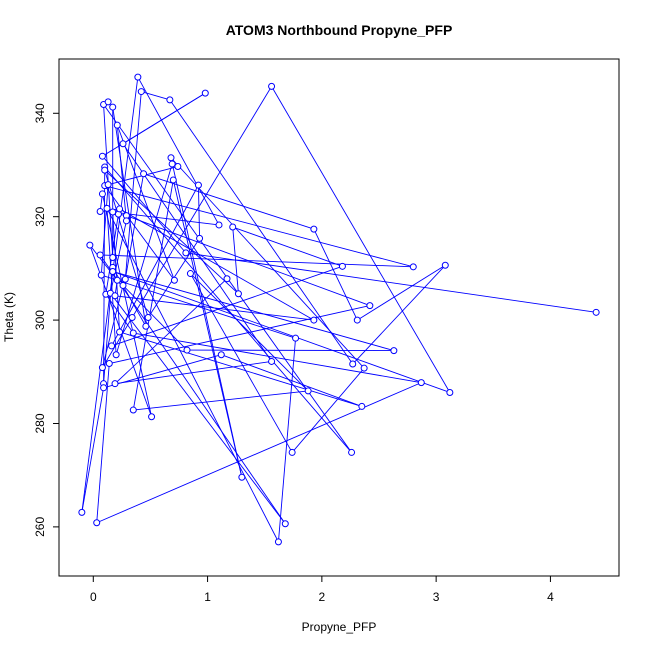 This screenshot has height=650, width=650. What do you see at coordinates (550, 597) in the screenshot?
I see `x-tick-label: 4` at bounding box center [550, 597].